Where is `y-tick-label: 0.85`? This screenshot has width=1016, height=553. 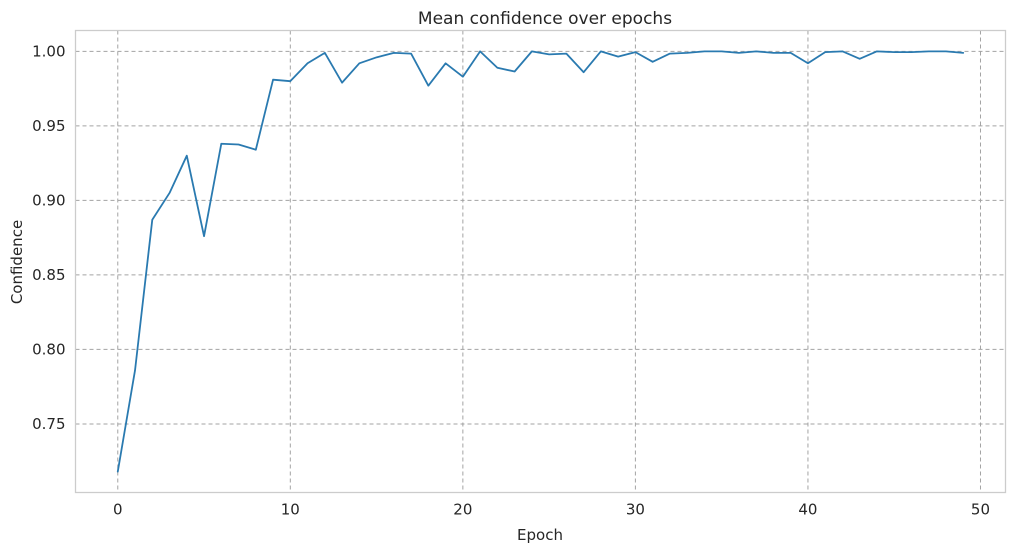
y-tick-label: 0.85 is located at coordinates (48, 275).